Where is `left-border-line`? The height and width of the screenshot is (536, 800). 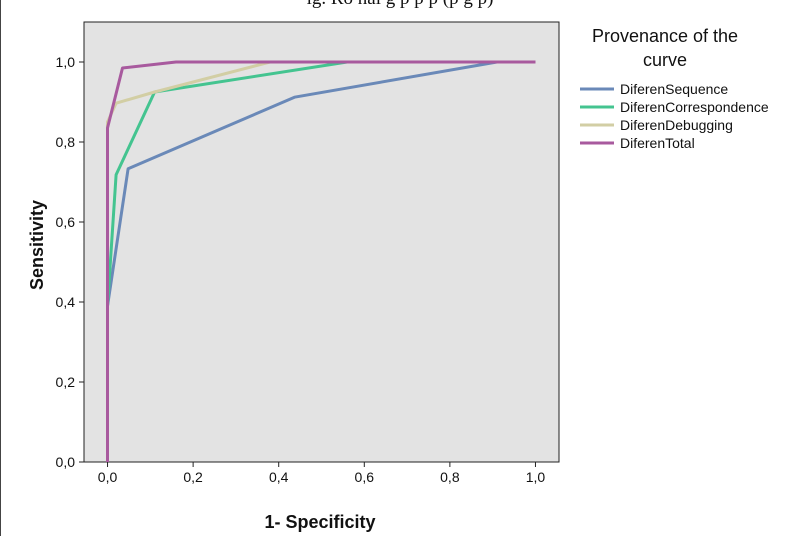
left-border-line is located at coordinates (0, 268).